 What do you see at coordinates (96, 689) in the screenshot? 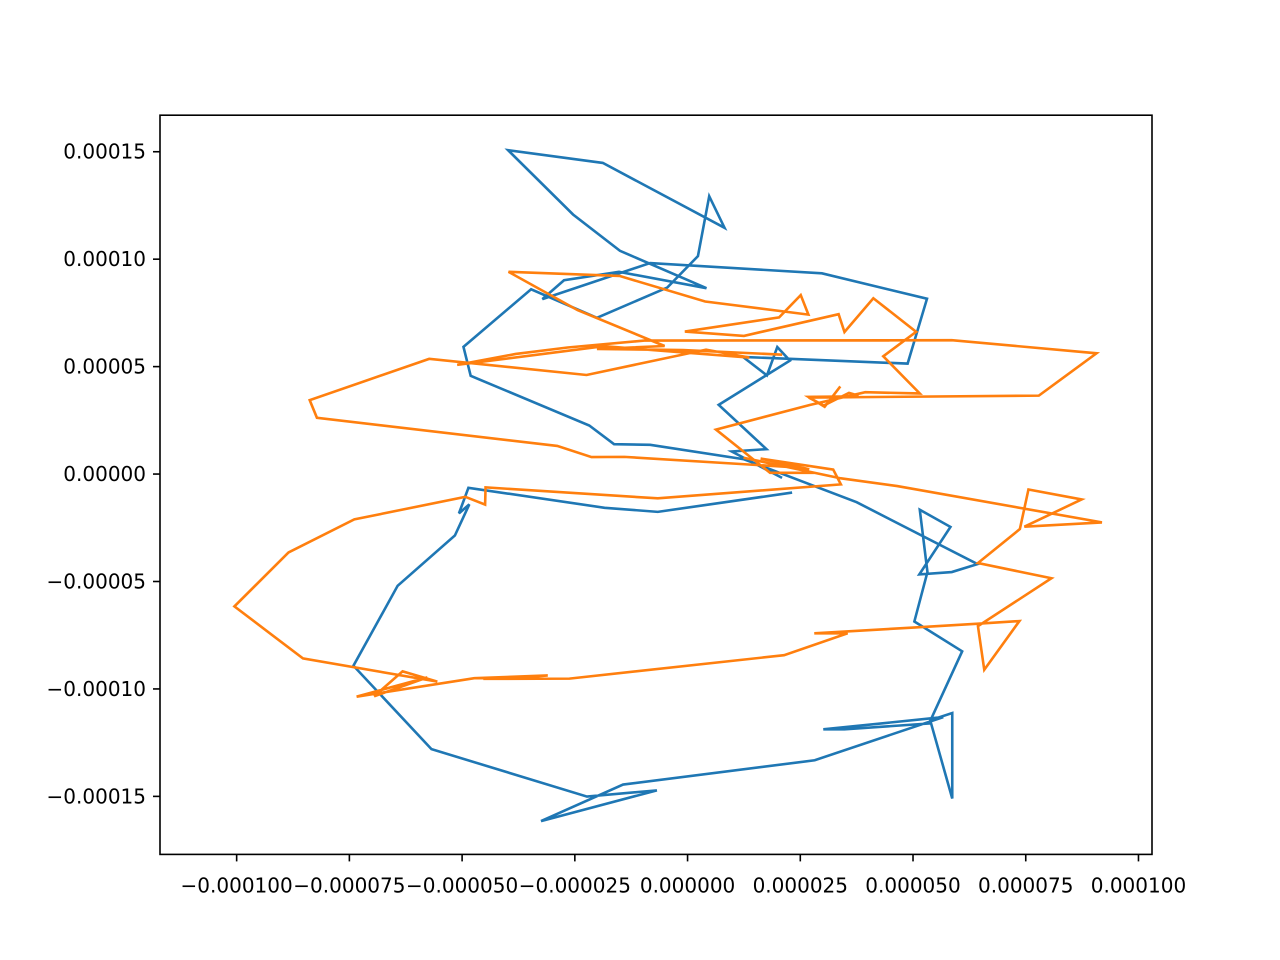
I see `y-tick-label: −0.00010` at bounding box center [96, 689].